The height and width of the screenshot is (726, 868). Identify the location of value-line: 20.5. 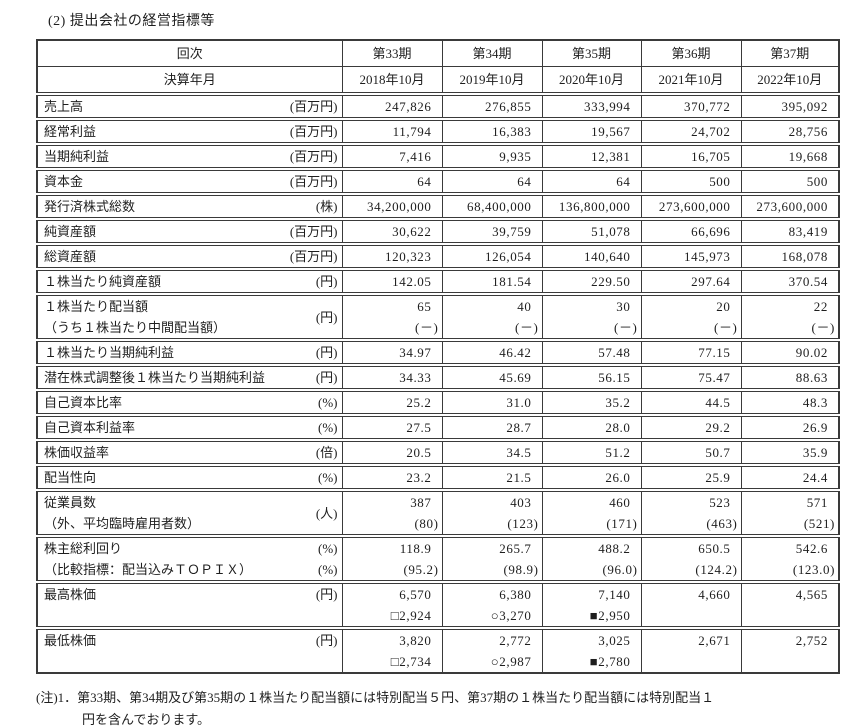
(419, 452).